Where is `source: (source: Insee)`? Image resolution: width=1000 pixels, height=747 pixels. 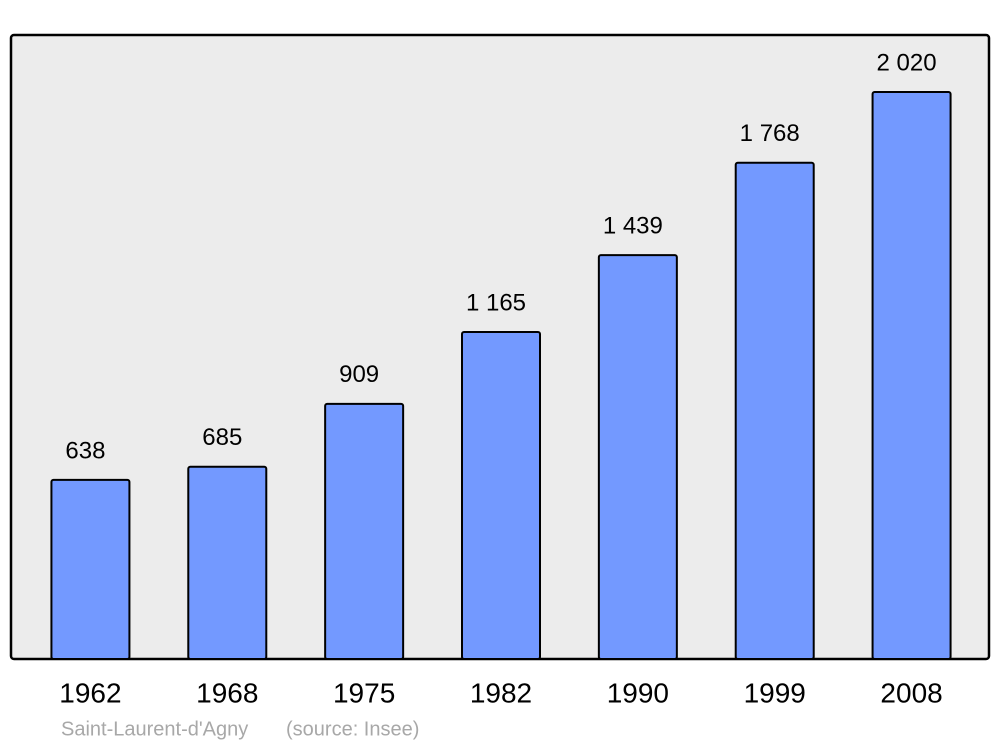 source: (source: Insee) is located at coordinates (352, 729).